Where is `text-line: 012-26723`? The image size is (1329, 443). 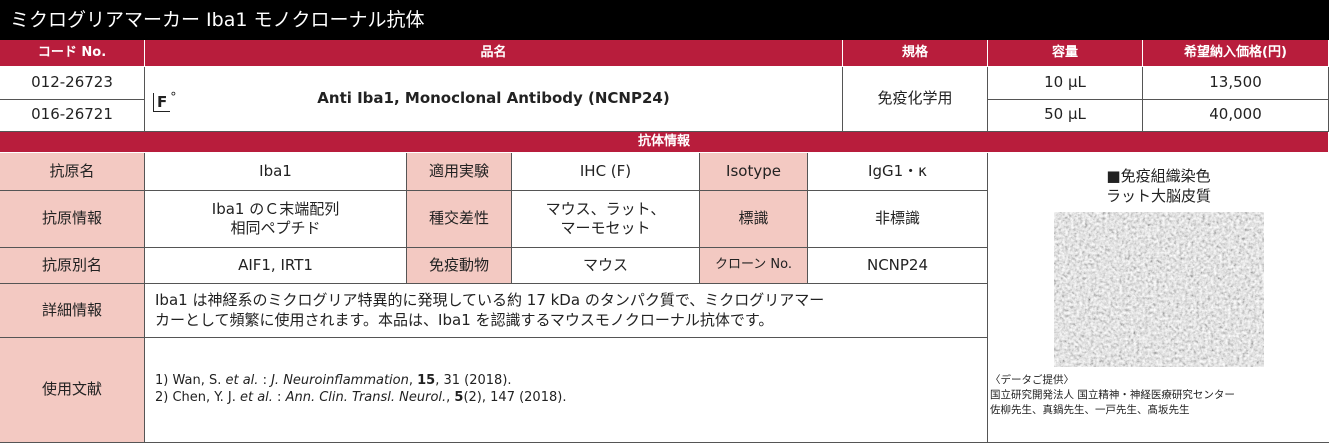
text-line: 012-26723 is located at coordinates (72, 82).